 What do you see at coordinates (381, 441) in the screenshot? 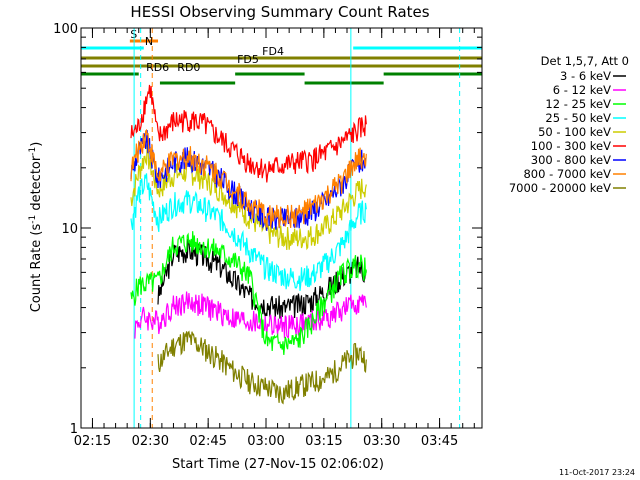
I see `x-tick-label: 03:30` at bounding box center [381, 441].